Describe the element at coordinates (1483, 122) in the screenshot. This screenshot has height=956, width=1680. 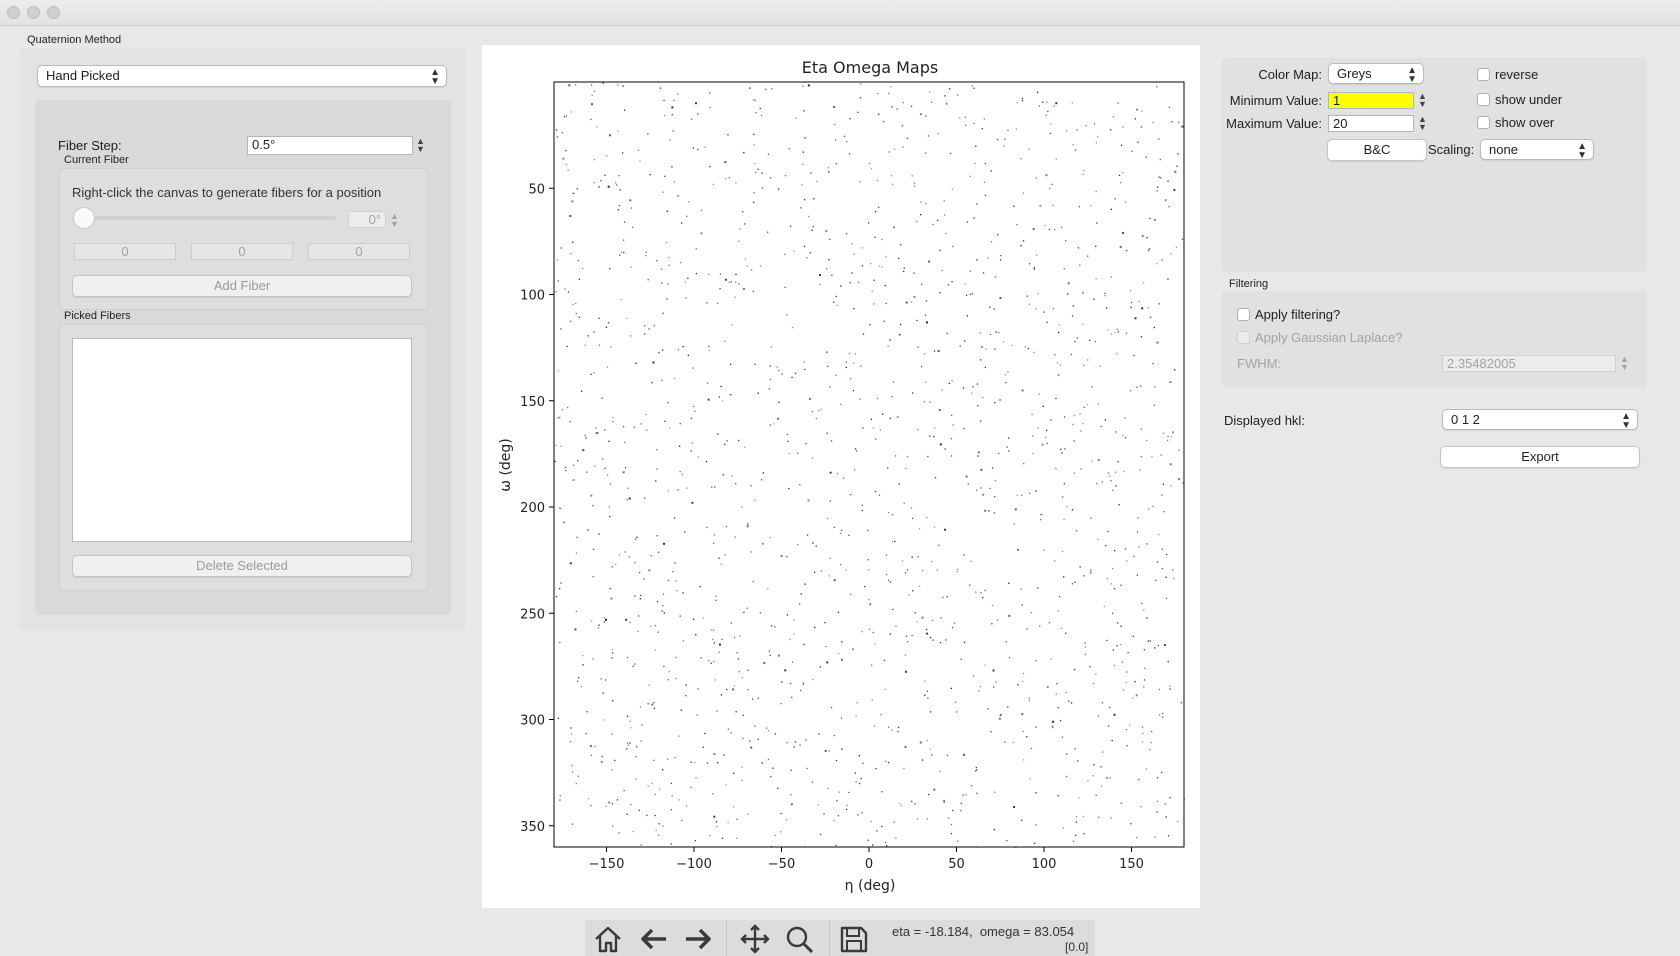
I see `show-over-checkbox` at that location.